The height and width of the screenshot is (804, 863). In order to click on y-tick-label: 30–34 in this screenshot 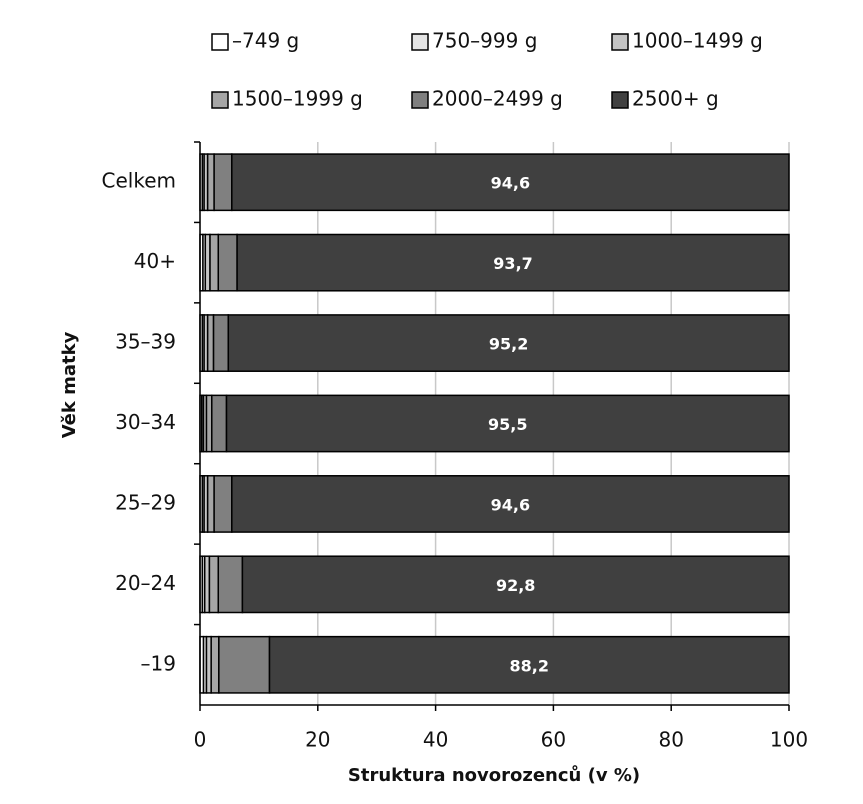, I will do `click(145, 422)`.